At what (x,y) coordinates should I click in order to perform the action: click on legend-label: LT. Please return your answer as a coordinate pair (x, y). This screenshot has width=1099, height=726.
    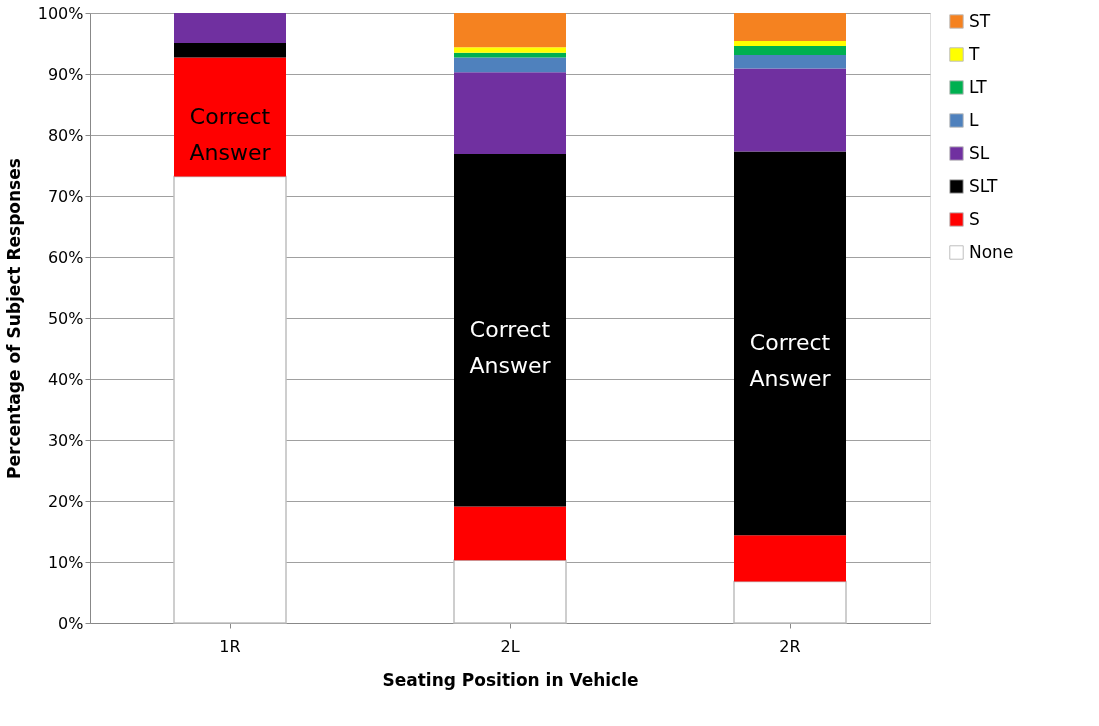
    Looking at the image, I should click on (978, 86).